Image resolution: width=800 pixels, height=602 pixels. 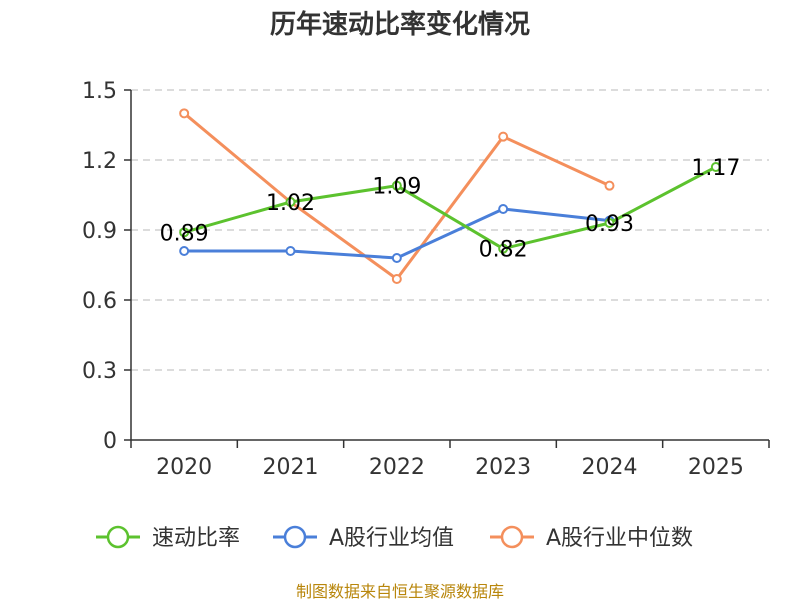 I want to click on y-tick-label-0.9: 0.9, so click(x=99, y=231).